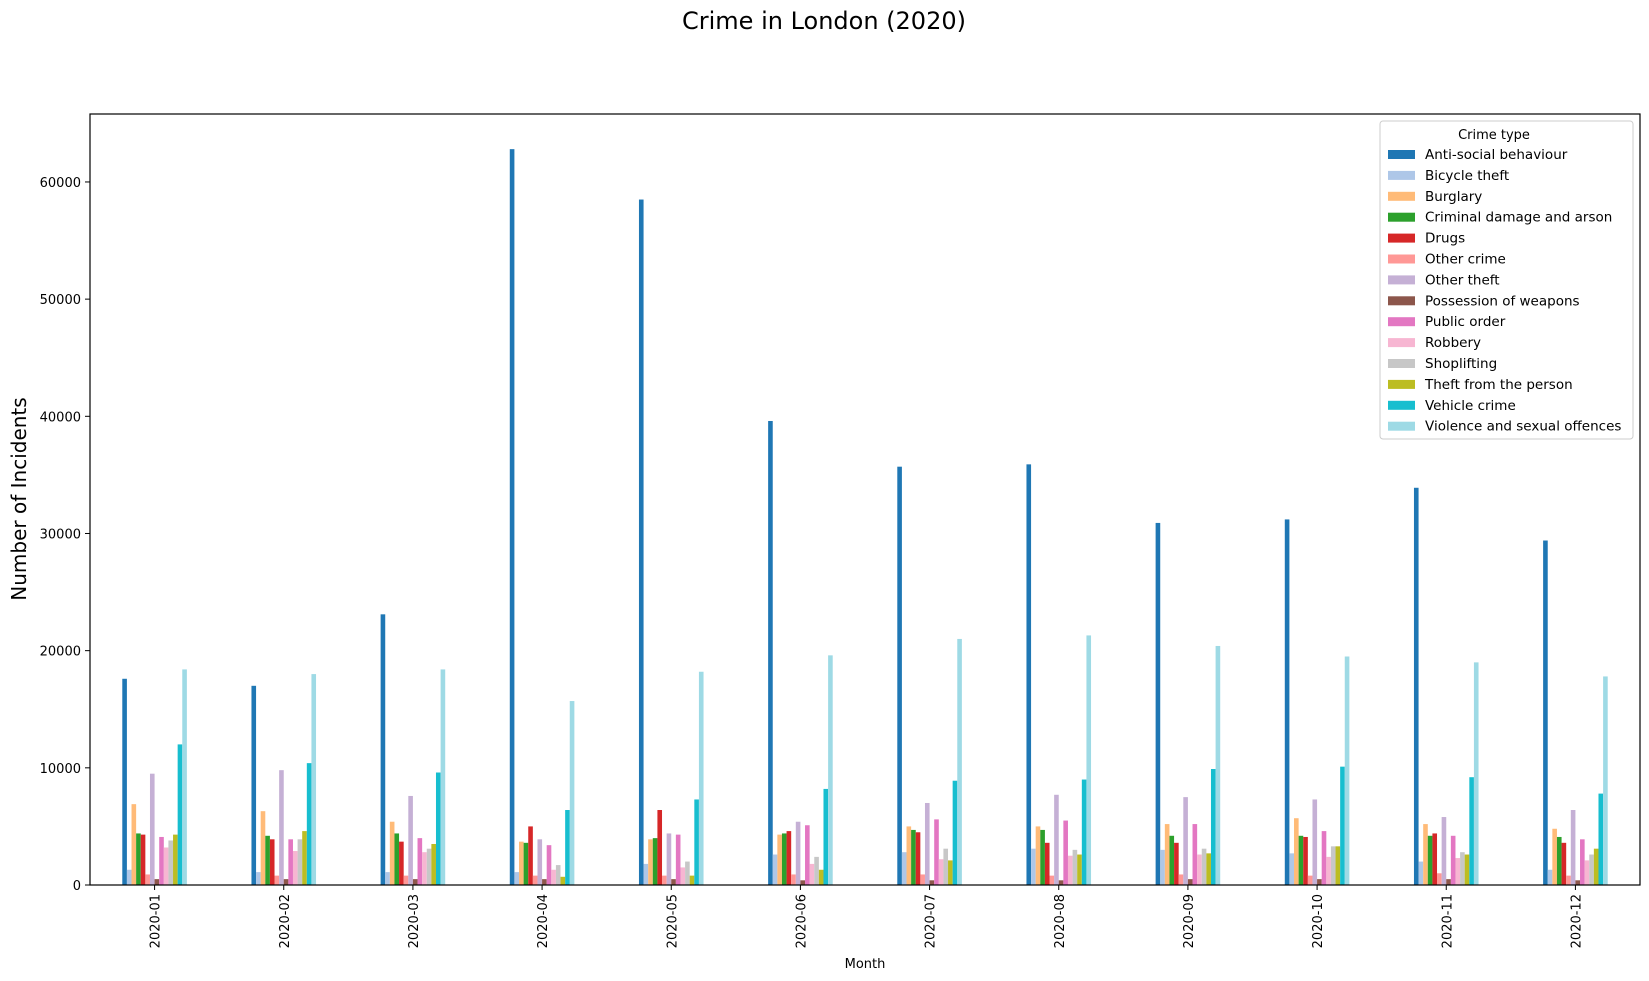  What do you see at coordinates (1447, 921) in the screenshot?
I see `x-tick-label: 2020-11` at bounding box center [1447, 921].